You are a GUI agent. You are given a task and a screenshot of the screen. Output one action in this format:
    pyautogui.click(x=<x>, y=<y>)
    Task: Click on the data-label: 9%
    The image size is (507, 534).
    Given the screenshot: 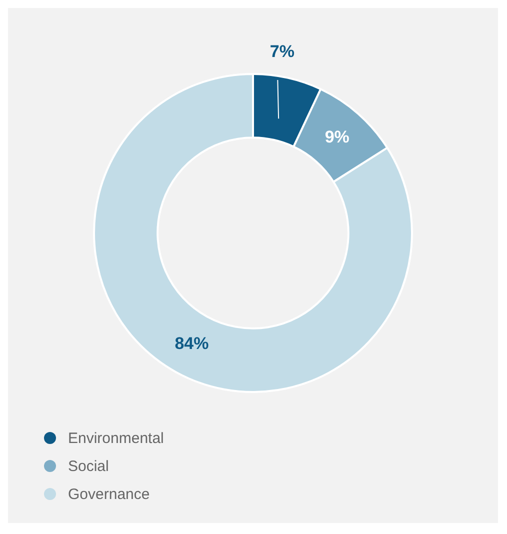 What is the action you would take?
    pyautogui.click(x=337, y=136)
    